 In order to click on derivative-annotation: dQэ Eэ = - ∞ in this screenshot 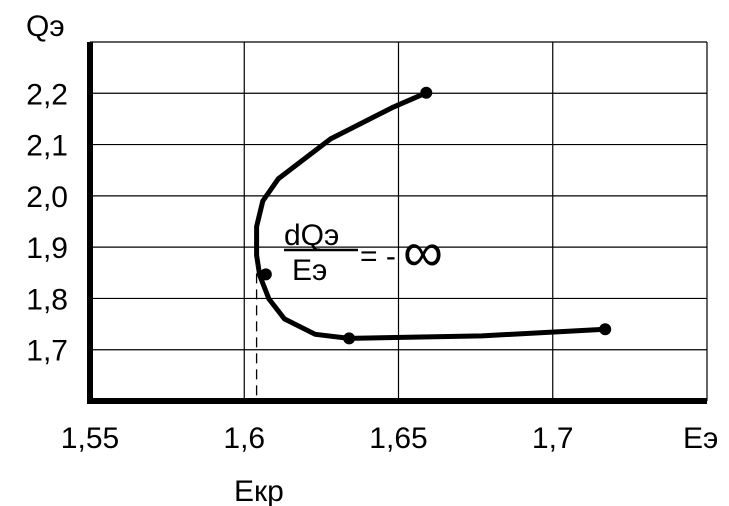, I will do `click(363, 253)`.